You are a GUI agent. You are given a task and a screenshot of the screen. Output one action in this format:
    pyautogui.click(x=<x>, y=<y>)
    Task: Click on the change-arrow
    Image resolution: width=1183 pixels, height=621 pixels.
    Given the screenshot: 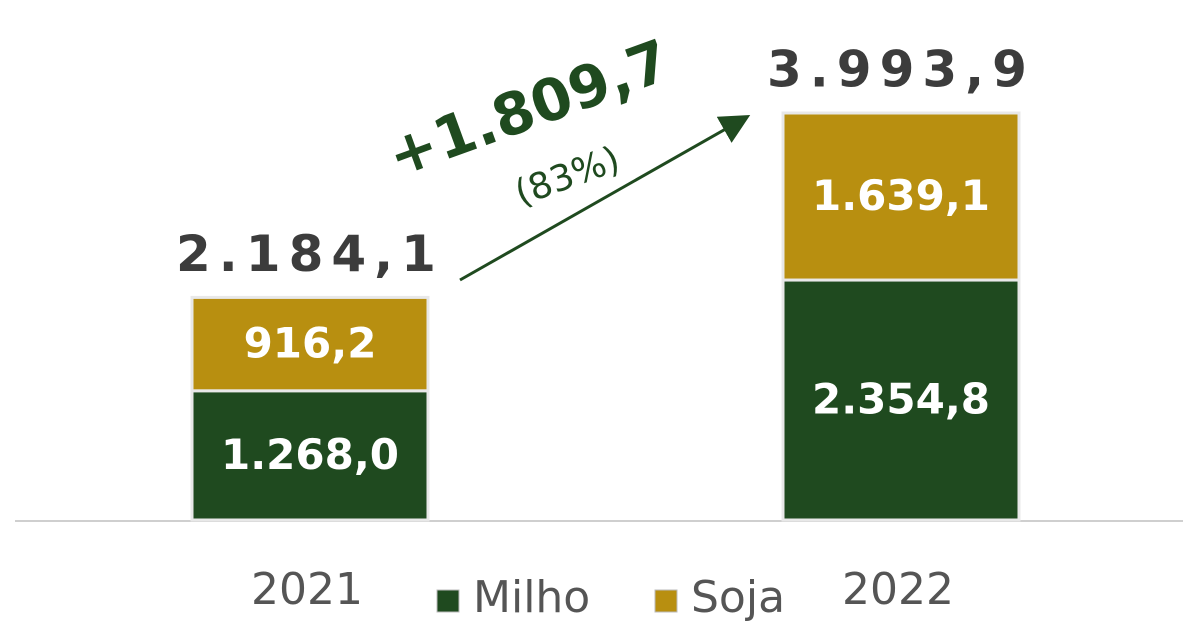 What is the action you would take?
    pyautogui.click(x=605, y=198)
    